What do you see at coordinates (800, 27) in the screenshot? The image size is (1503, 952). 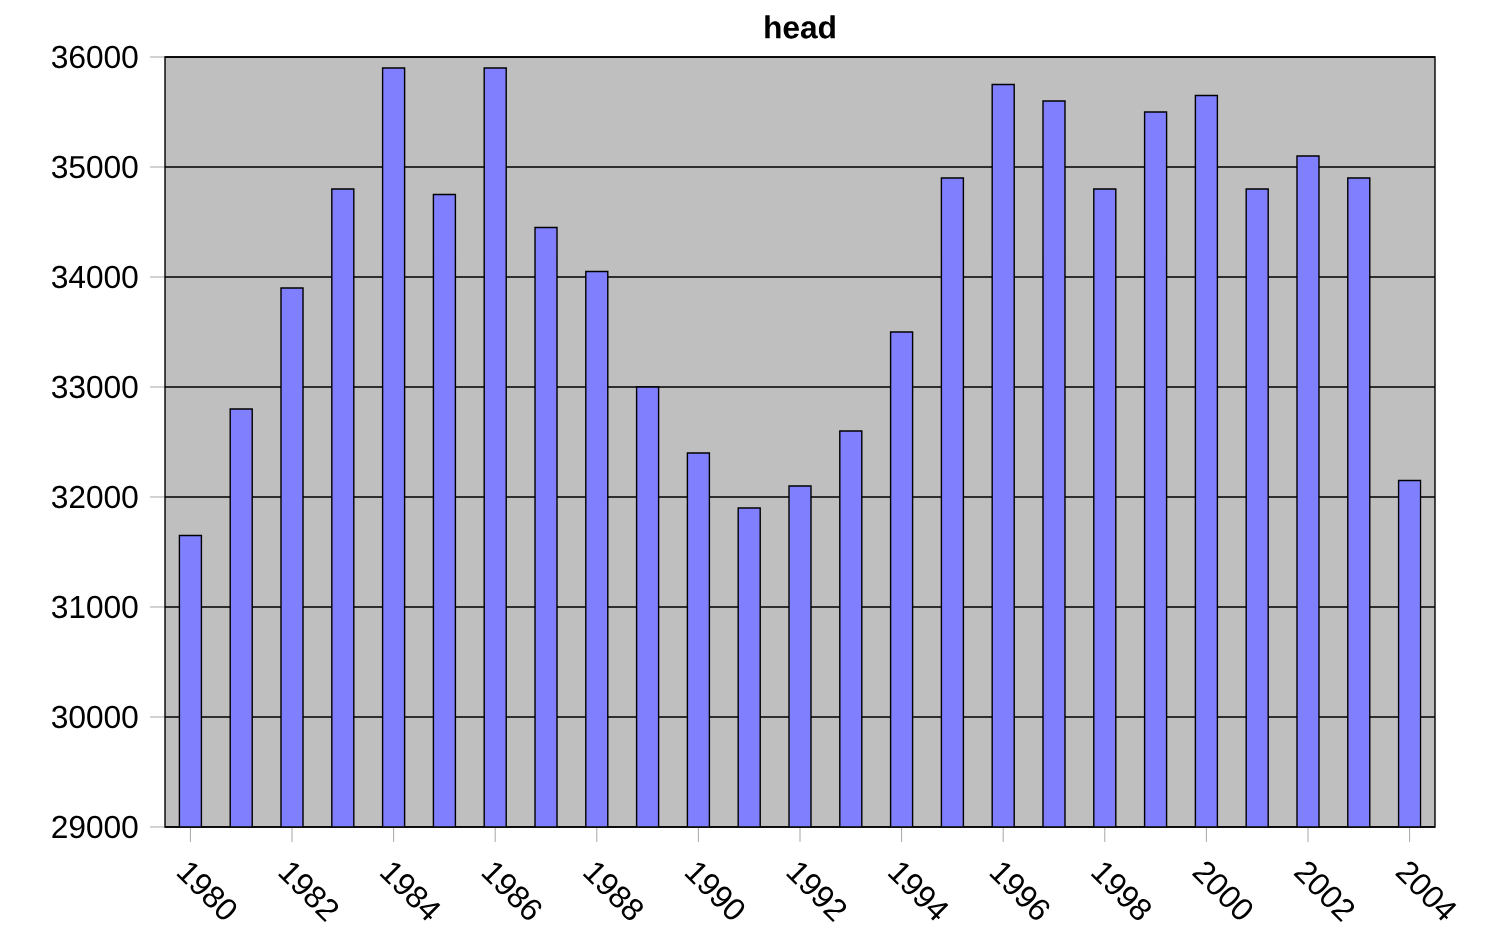 I see `chart-title: head` at bounding box center [800, 27].